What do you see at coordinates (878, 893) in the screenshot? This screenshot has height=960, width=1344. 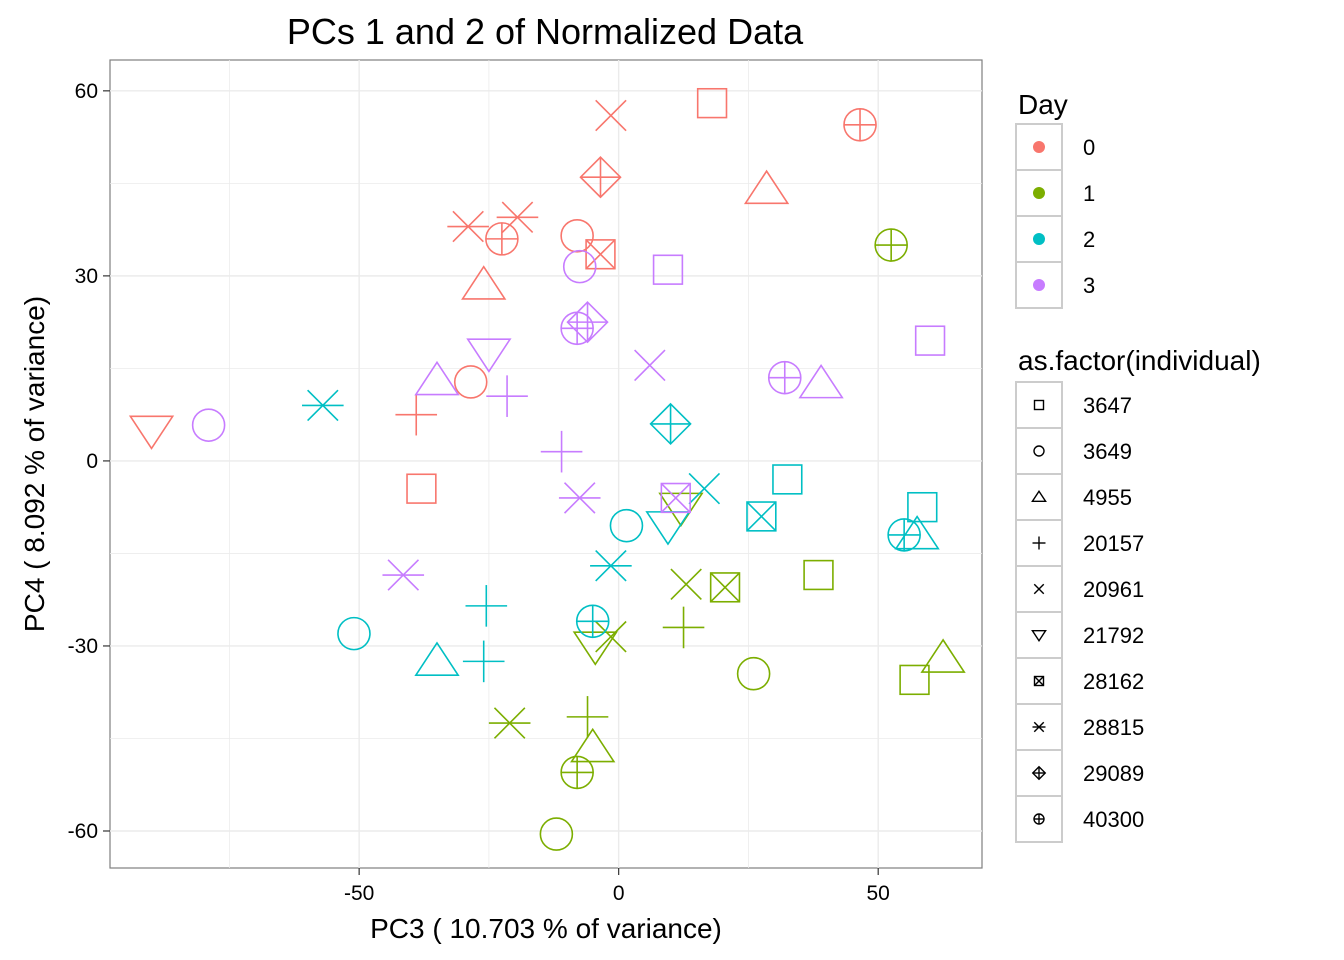 I see `x-tick-label: 50` at bounding box center [878, 893].